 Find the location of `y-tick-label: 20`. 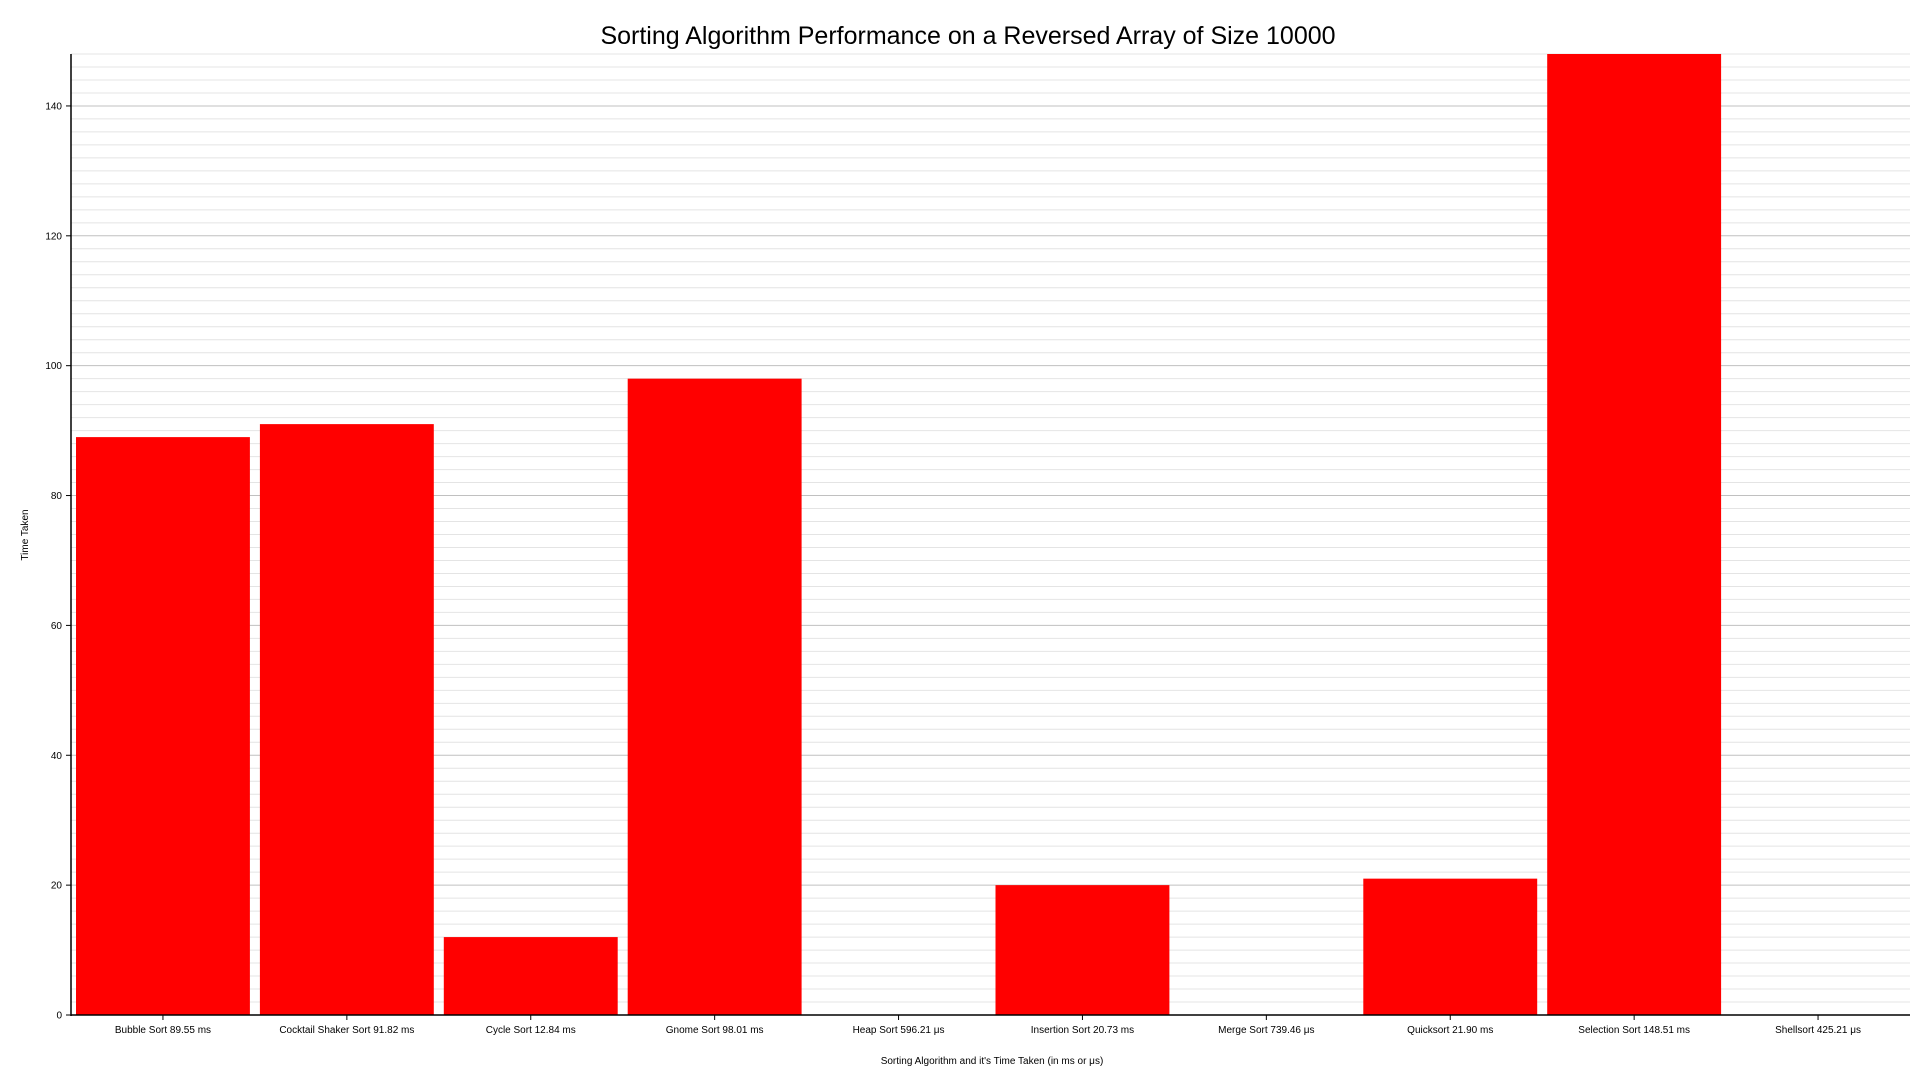

y-tick-label: 20 is located at coordinates (57, 886).